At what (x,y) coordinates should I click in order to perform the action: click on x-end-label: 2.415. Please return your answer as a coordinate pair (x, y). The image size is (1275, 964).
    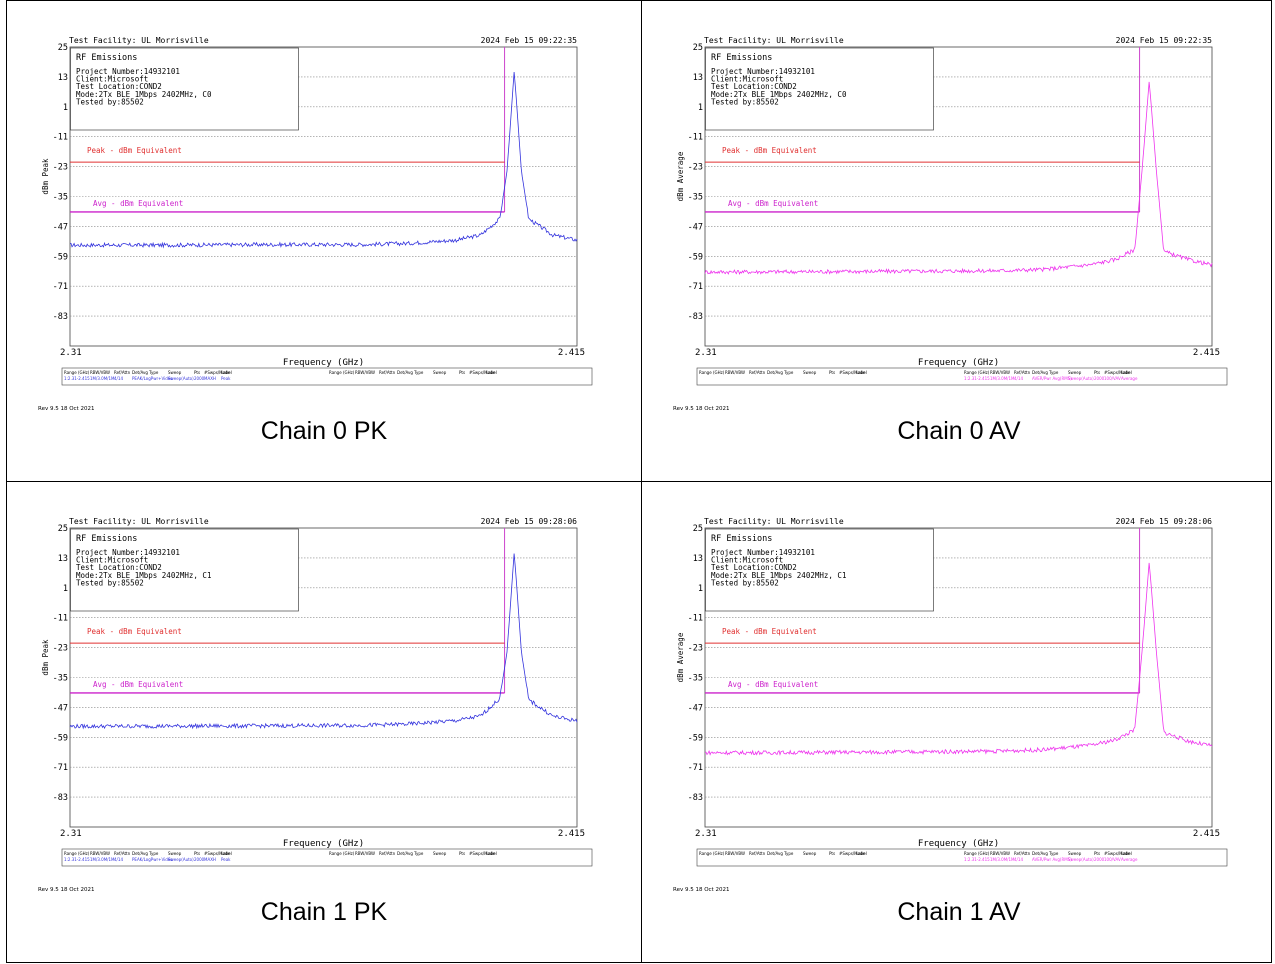
    Looking at the image, I should click on (571, 353).